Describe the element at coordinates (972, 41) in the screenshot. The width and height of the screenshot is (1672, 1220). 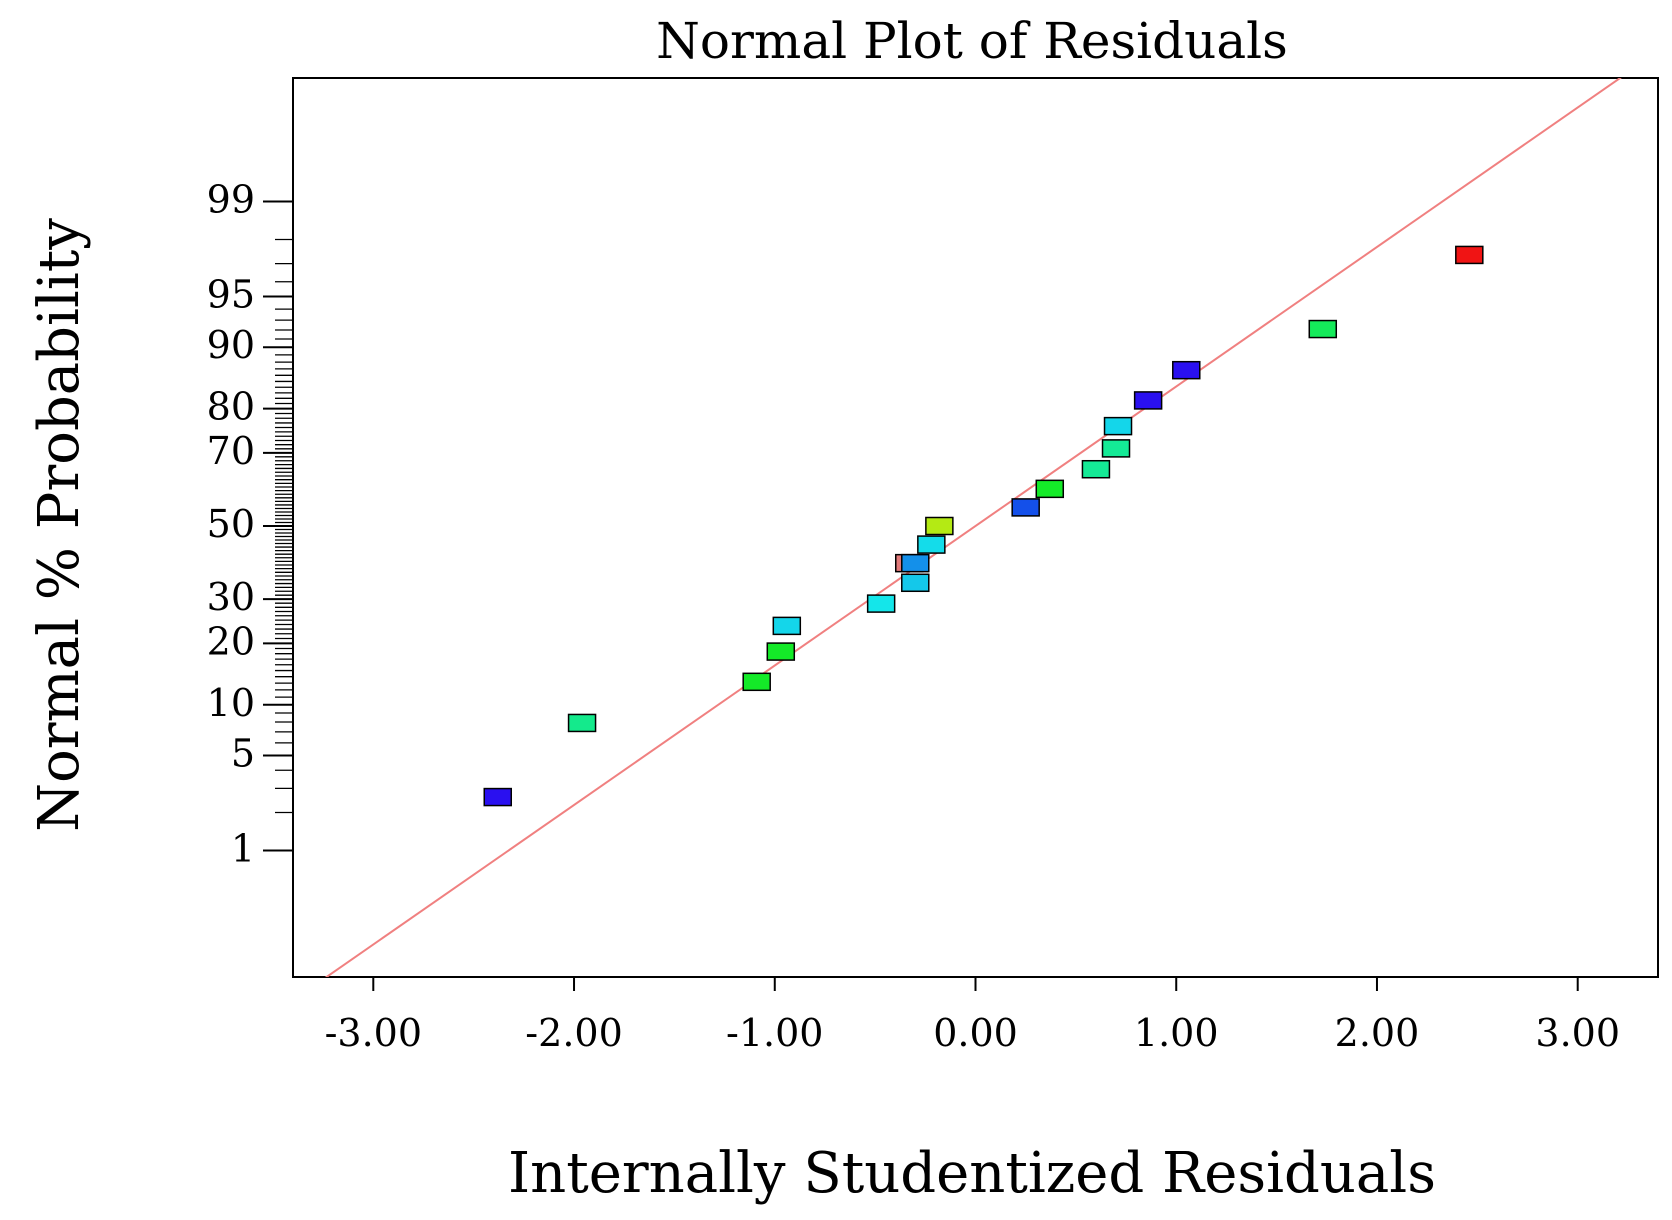
I see `chart-title: Normal Plot of Residuals` at that location.